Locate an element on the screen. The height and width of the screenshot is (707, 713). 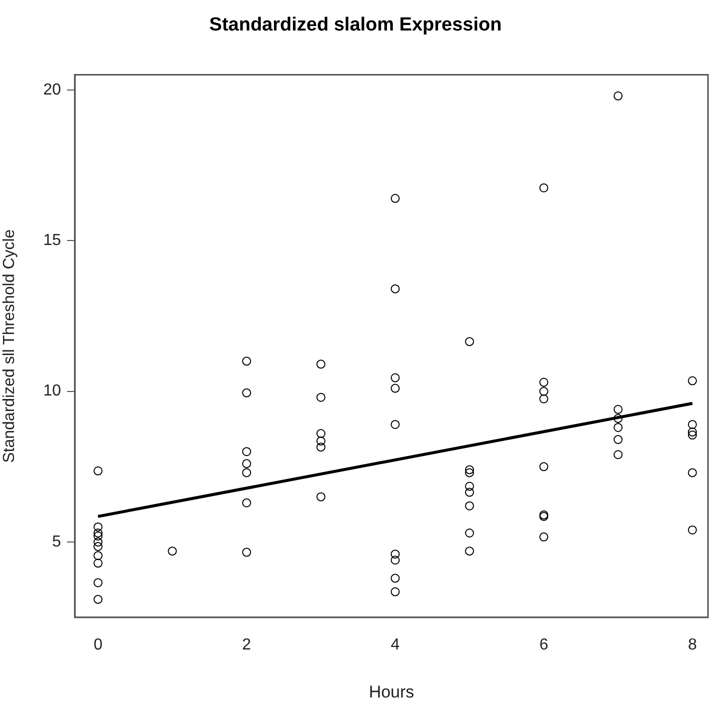
x-tick-label: 6 is located at coordinates (543, 645).